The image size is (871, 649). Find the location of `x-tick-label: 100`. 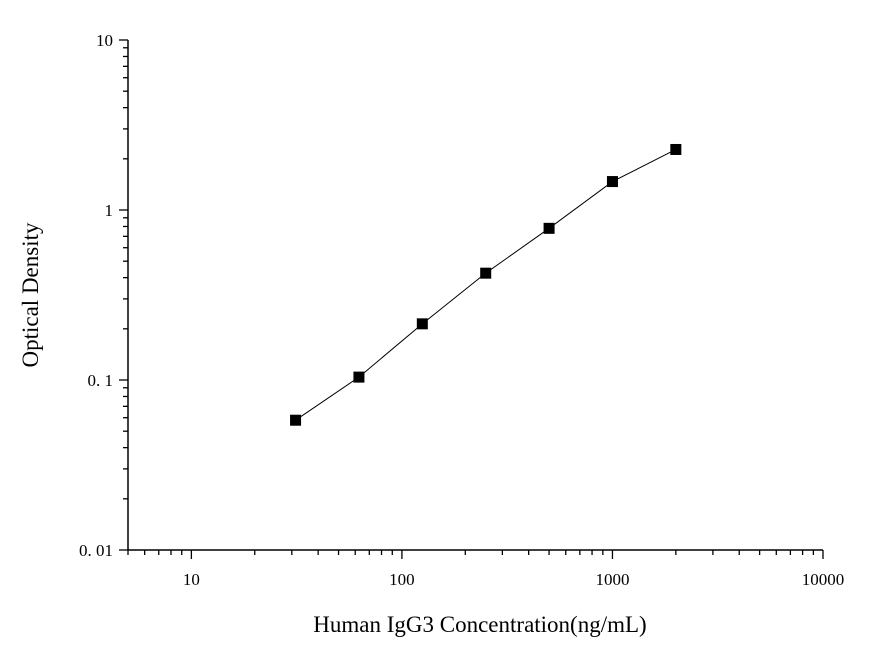

x-tick-label: 100 is located at coordinates (402, 579).